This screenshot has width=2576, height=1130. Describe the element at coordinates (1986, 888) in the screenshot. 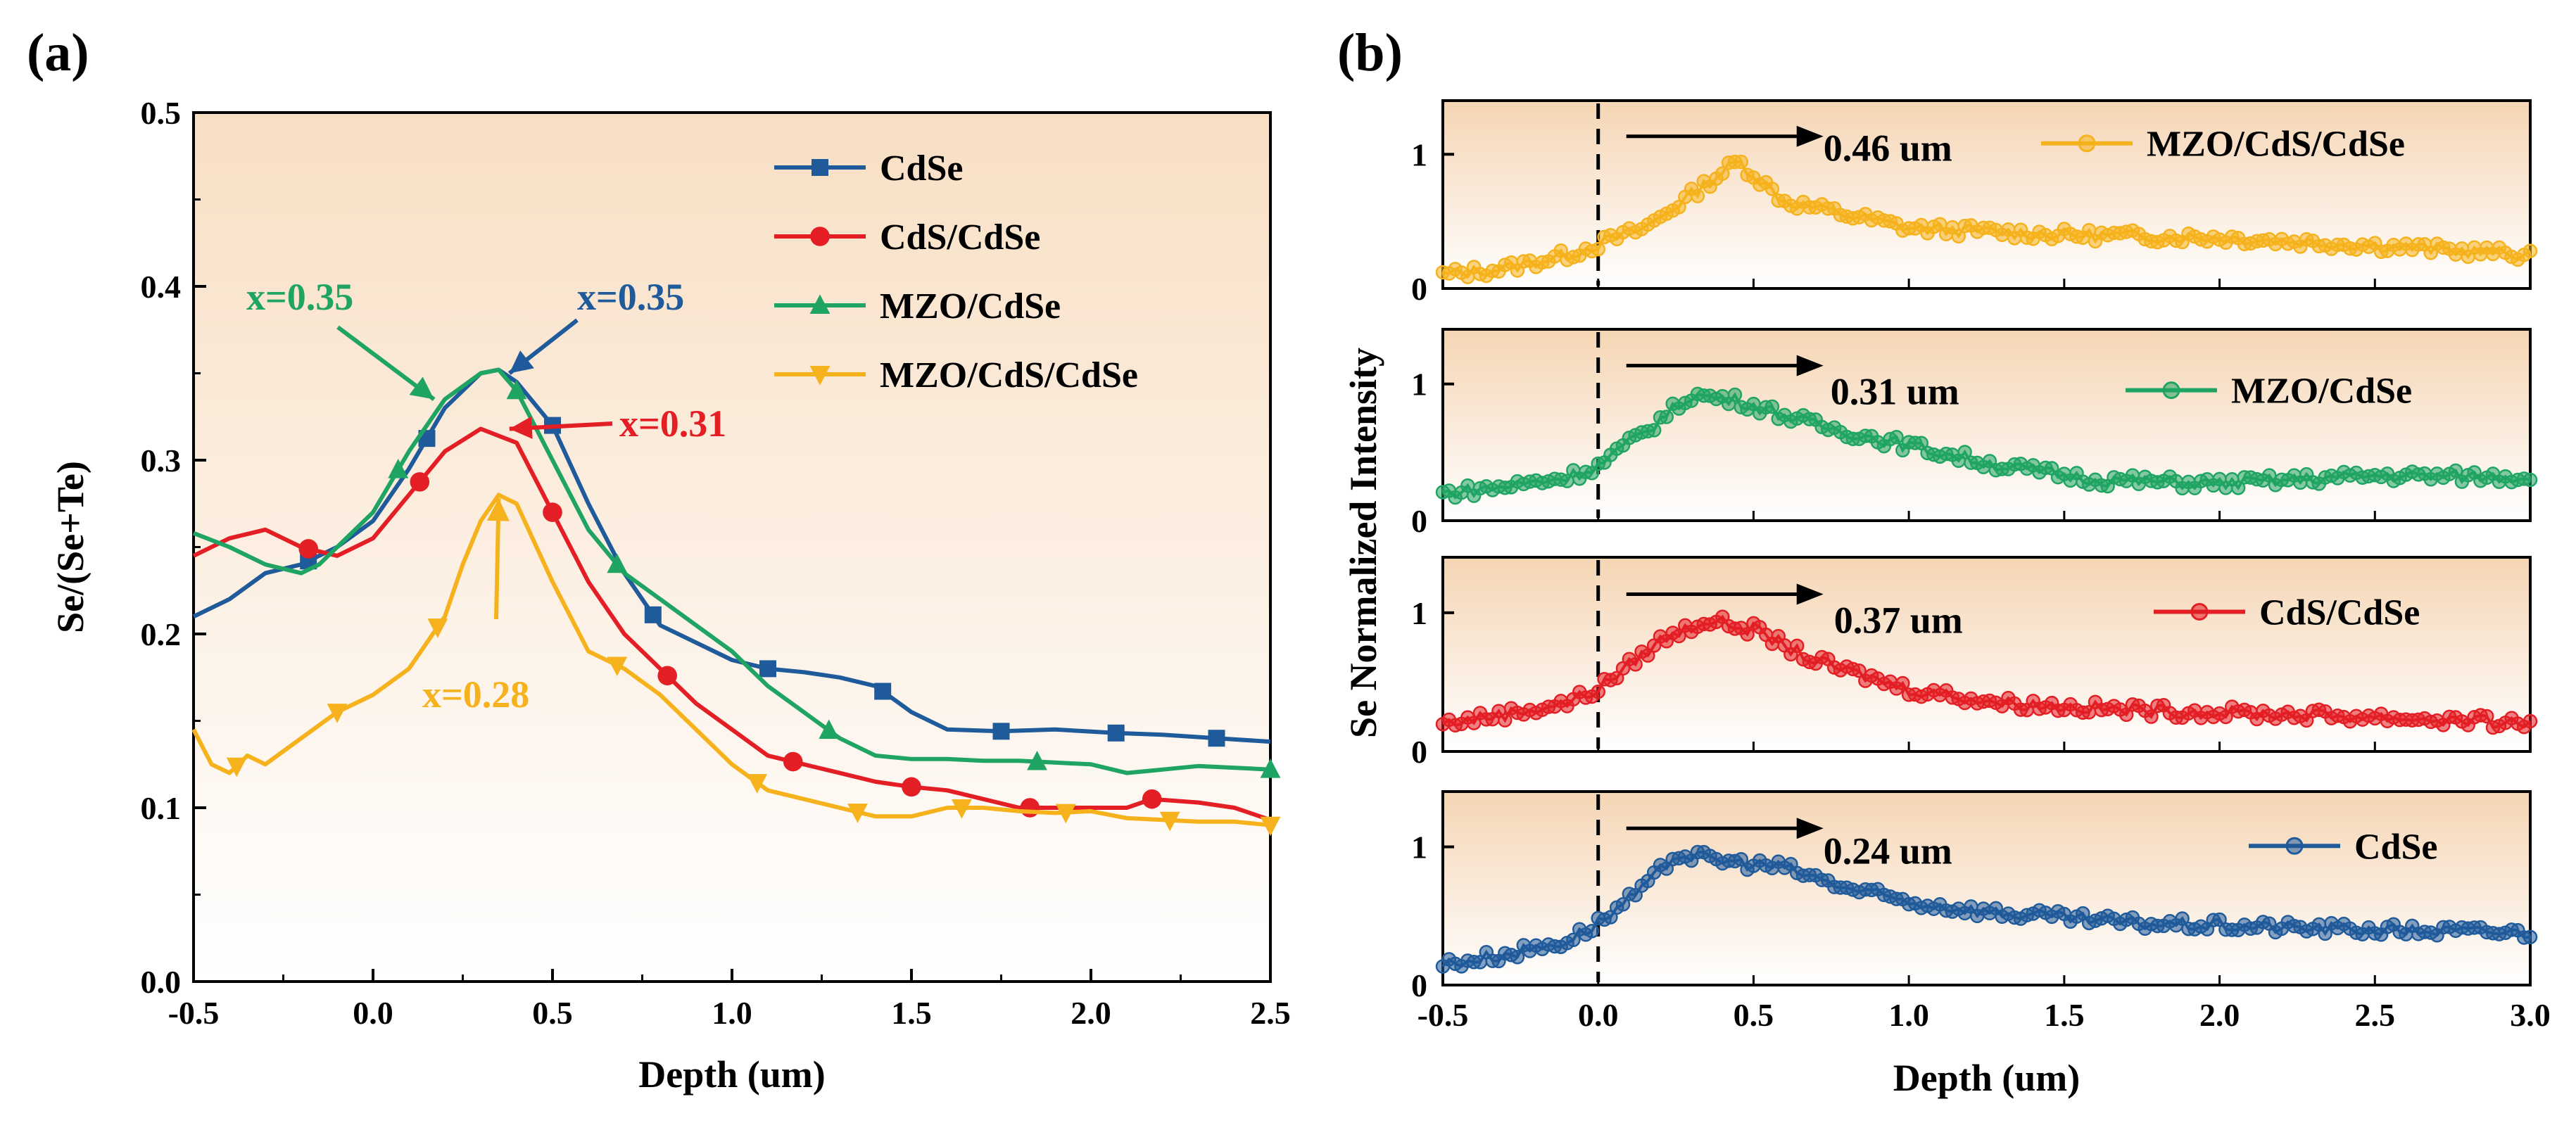

I see `panel-b-subplot-3-frame` at that location.